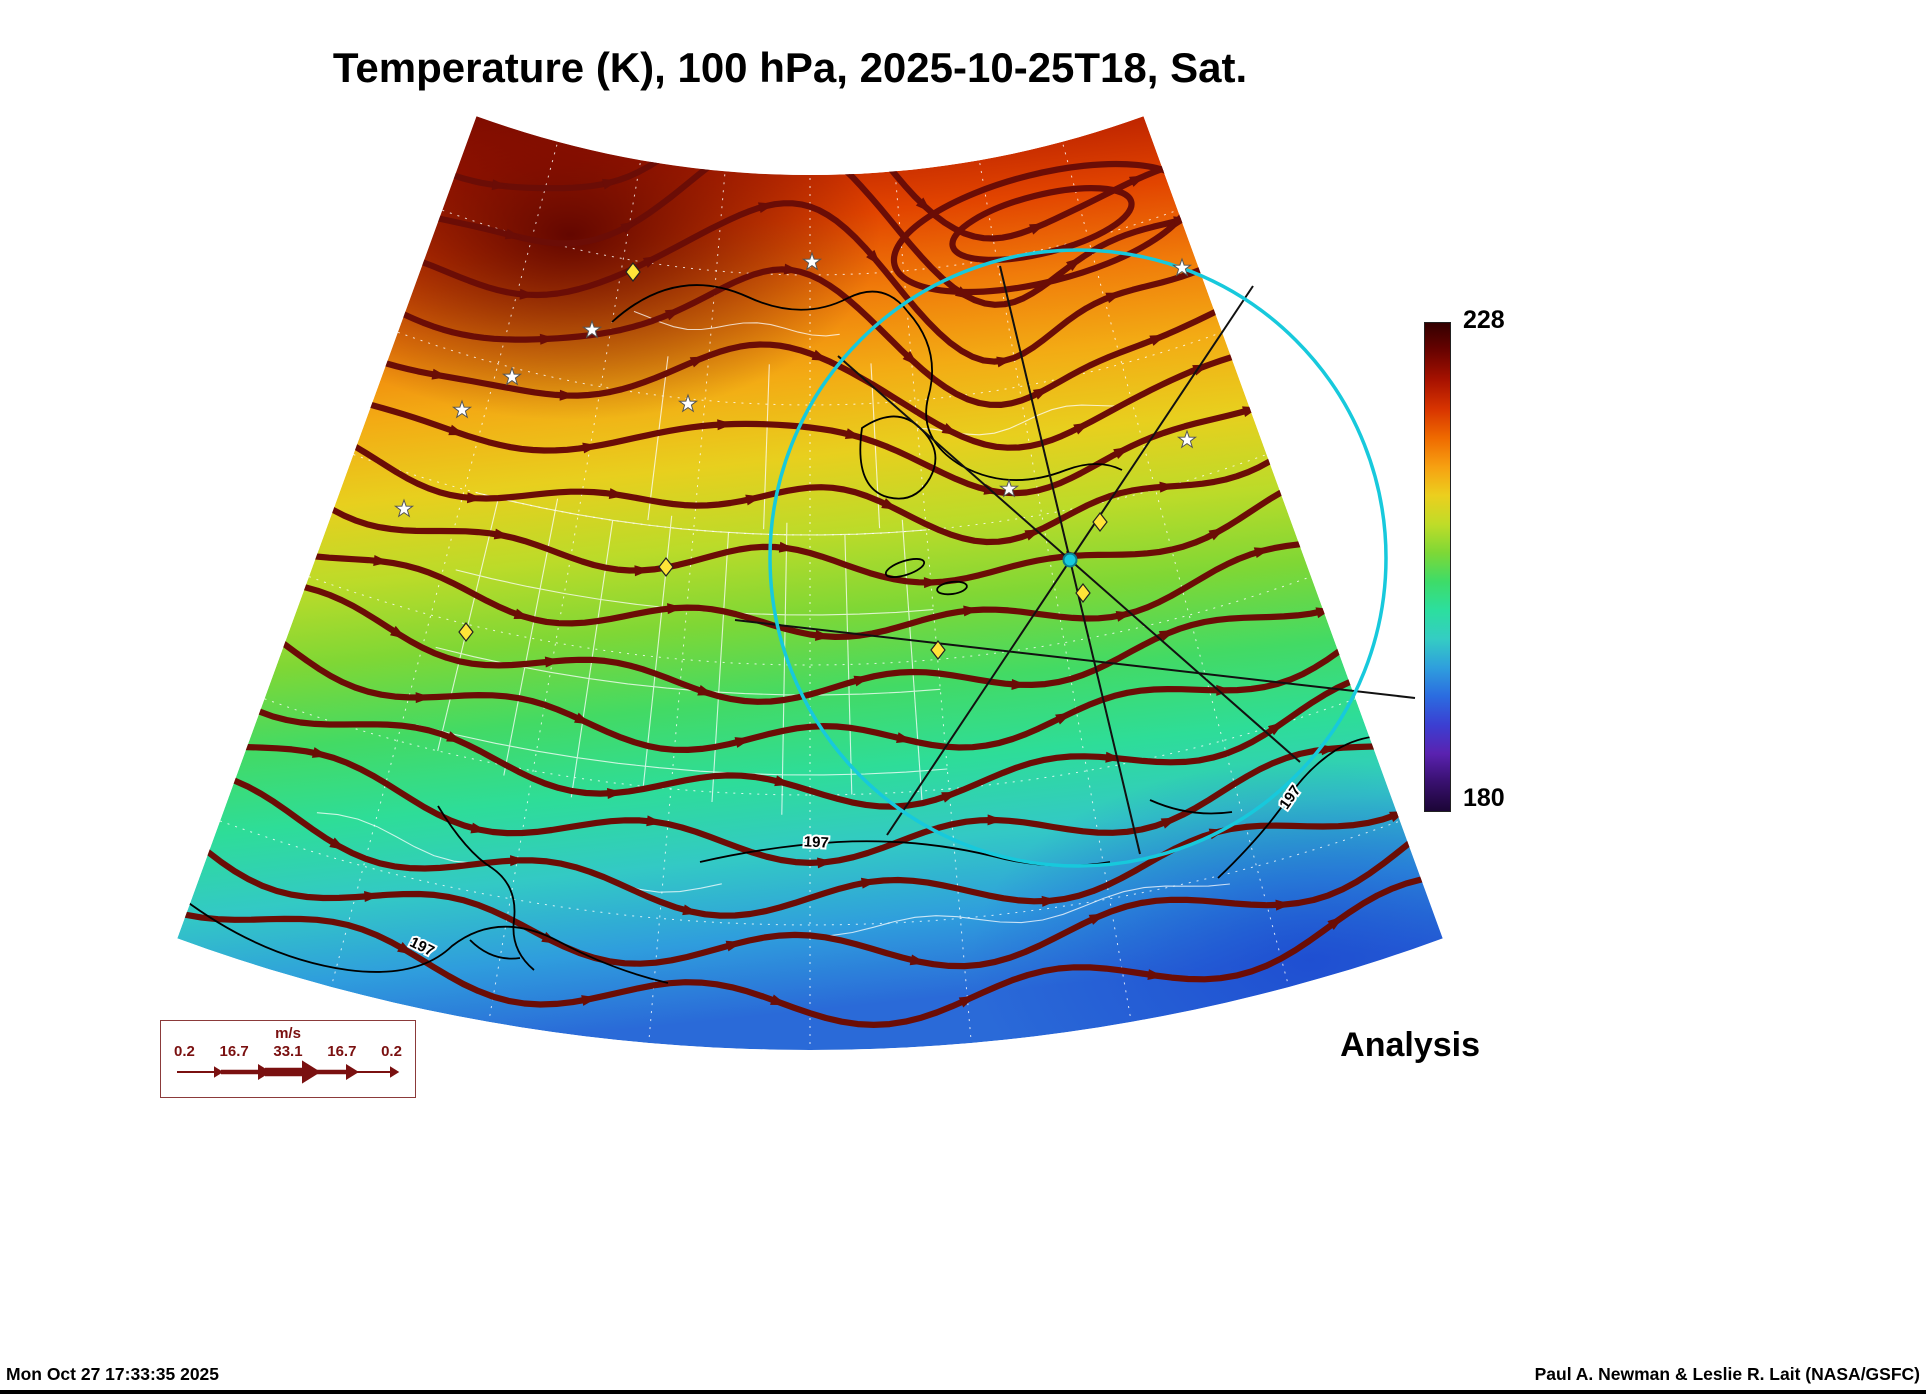  I want to click on analysis-circle-center, so click(1070, 560).